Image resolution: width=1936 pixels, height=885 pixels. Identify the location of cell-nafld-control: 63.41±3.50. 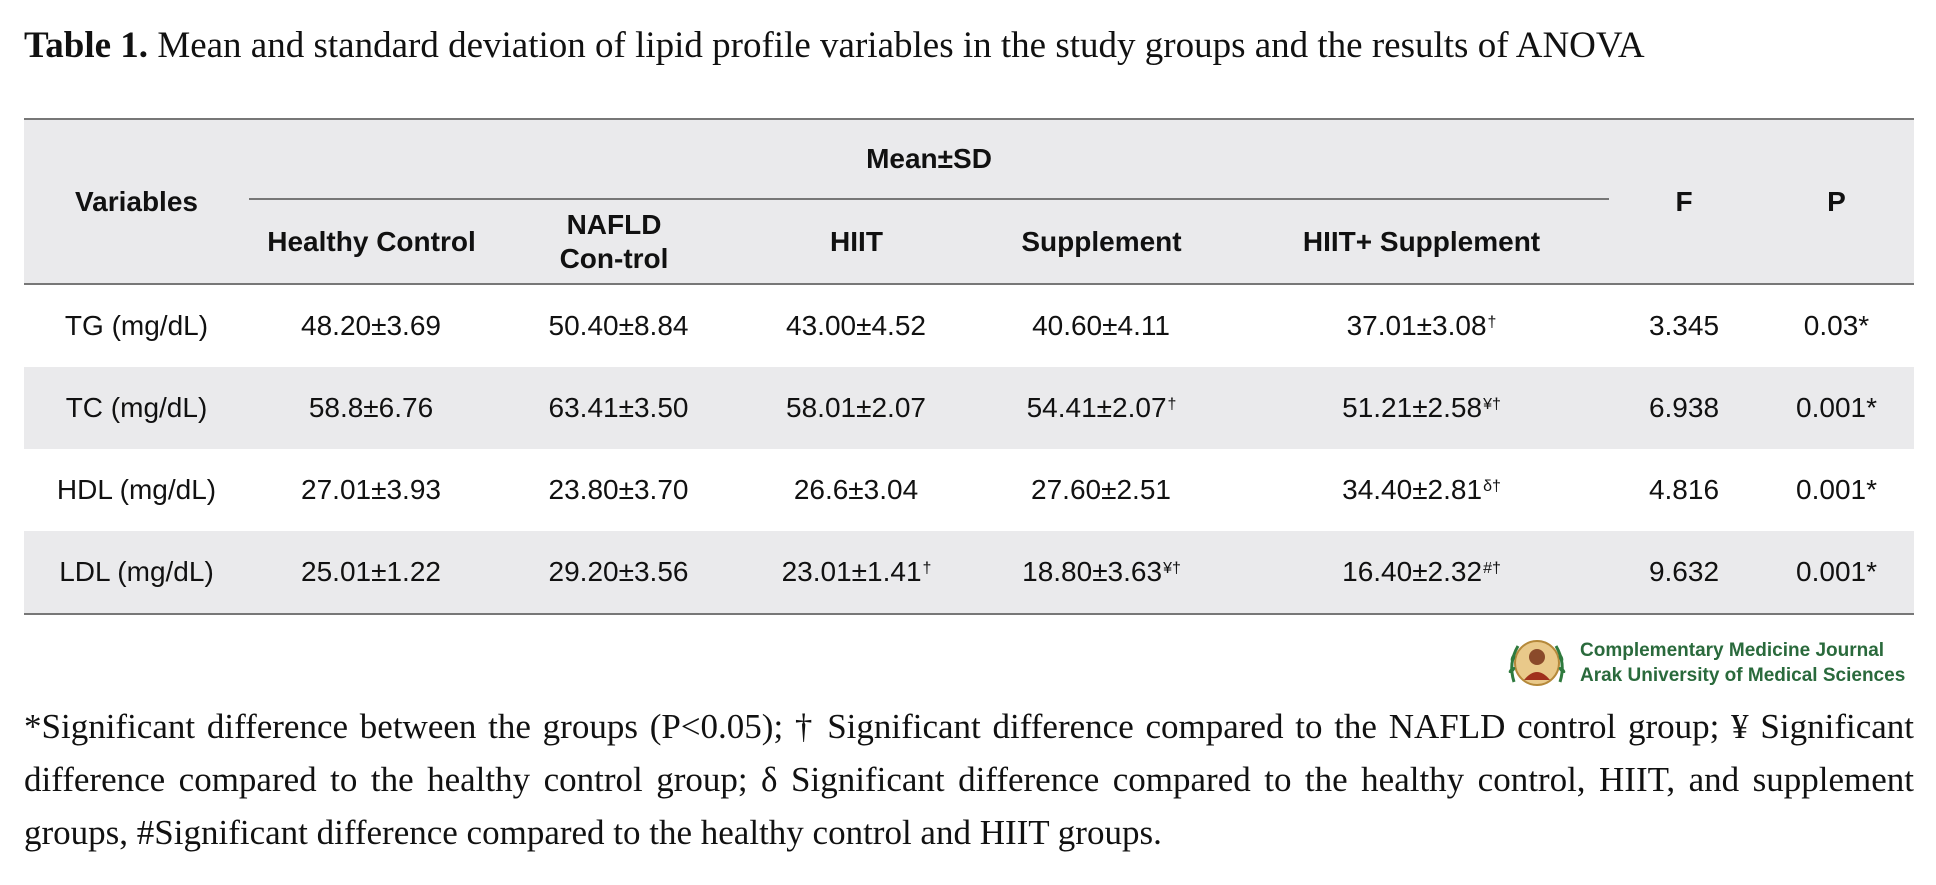
(618, 407).